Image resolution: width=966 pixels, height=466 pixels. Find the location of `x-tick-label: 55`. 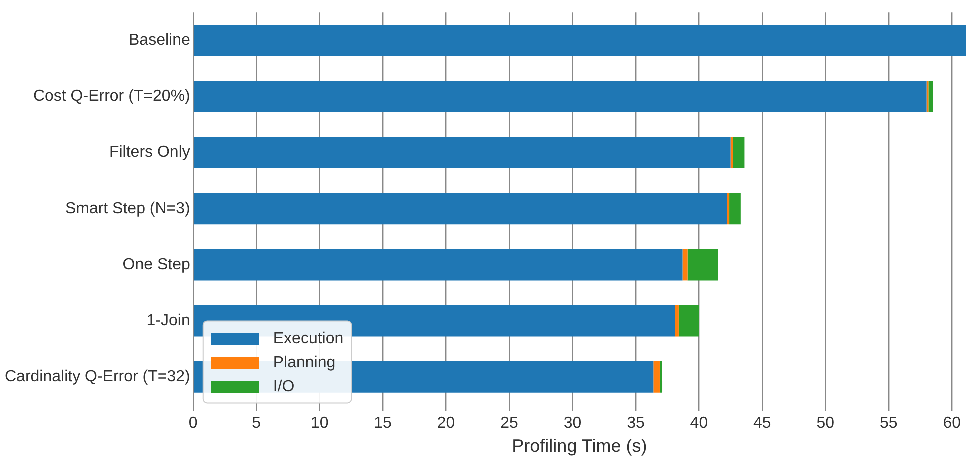

x-tick-label: 55 is located at coordinates (889, 423).